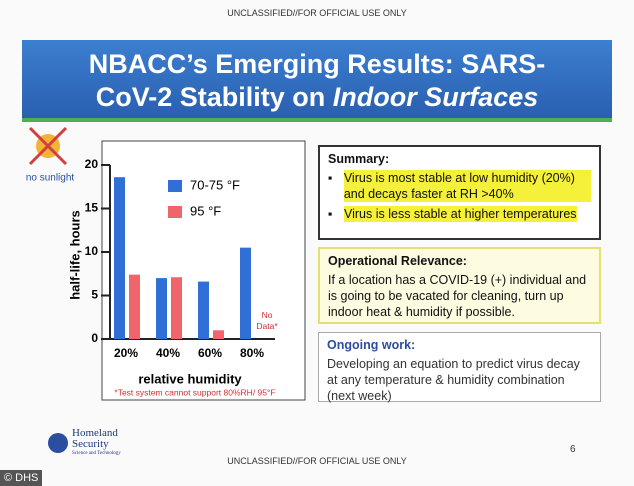 This screenshot has height=486, width=634. I want to click on cross, so click(48, 146).